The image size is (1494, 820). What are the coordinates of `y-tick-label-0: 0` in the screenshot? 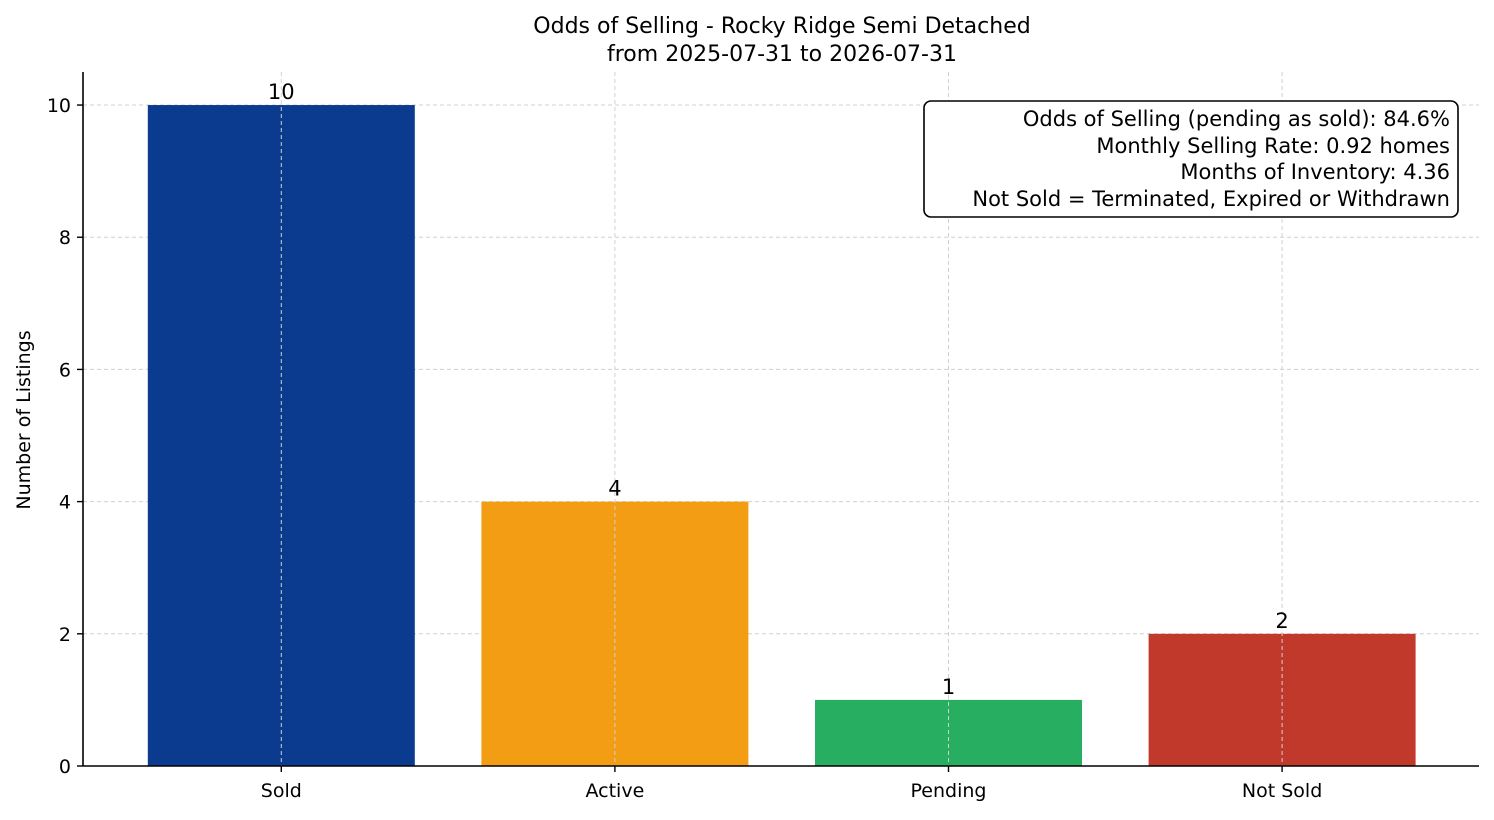 It's located at (65, 767).